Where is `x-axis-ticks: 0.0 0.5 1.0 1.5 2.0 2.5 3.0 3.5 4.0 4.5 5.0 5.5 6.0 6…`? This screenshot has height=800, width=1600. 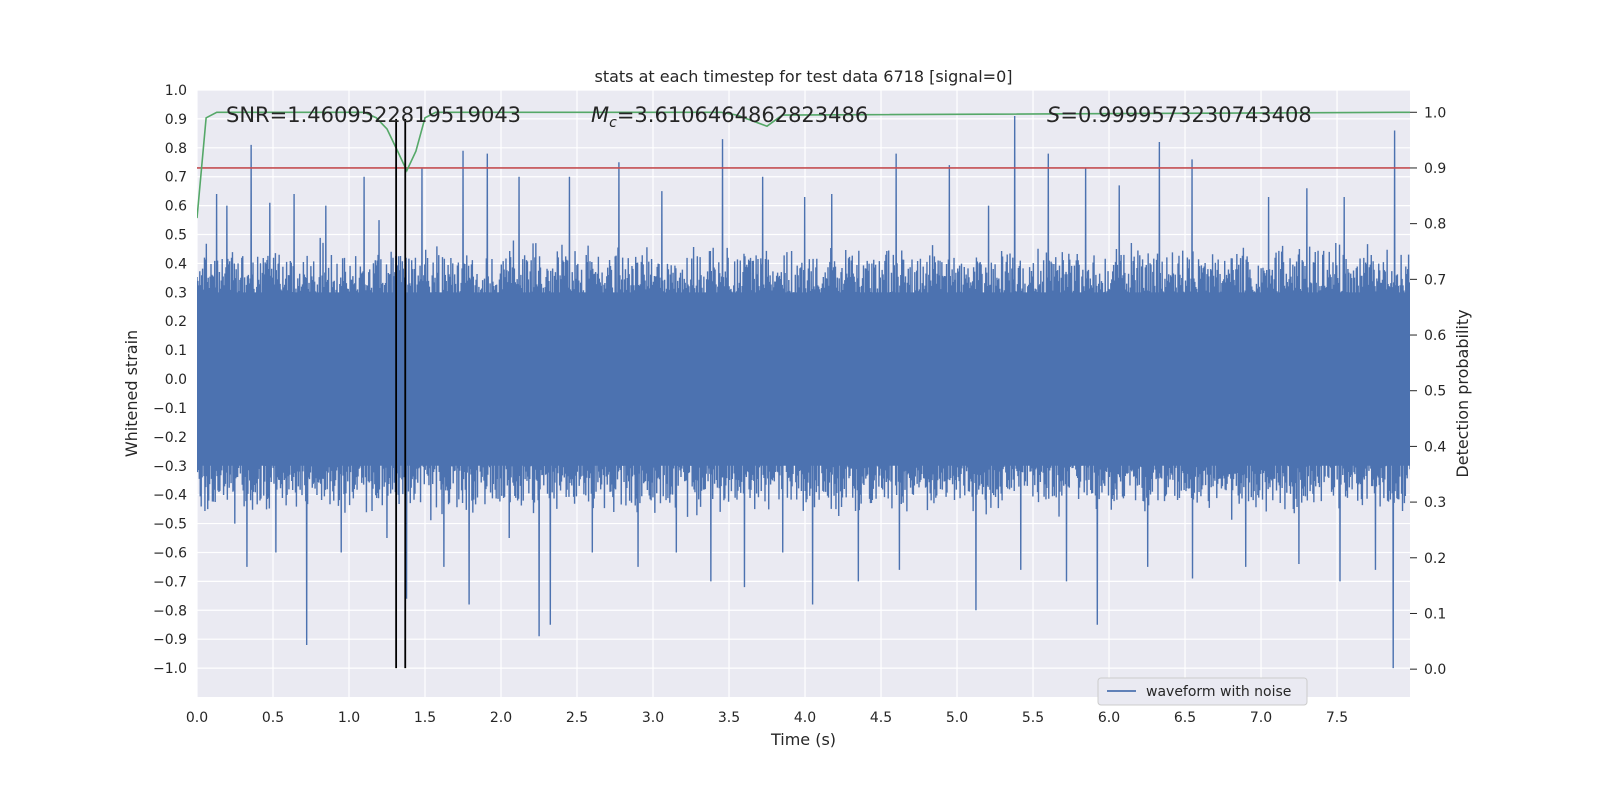 x-axis-ticks: 0.0 0.5 1.0 1.5 2.0 2.5 3.0 3.5 4.0 4.5 5.0 5.5 6.0 6… is located at coordinates (767, 718).